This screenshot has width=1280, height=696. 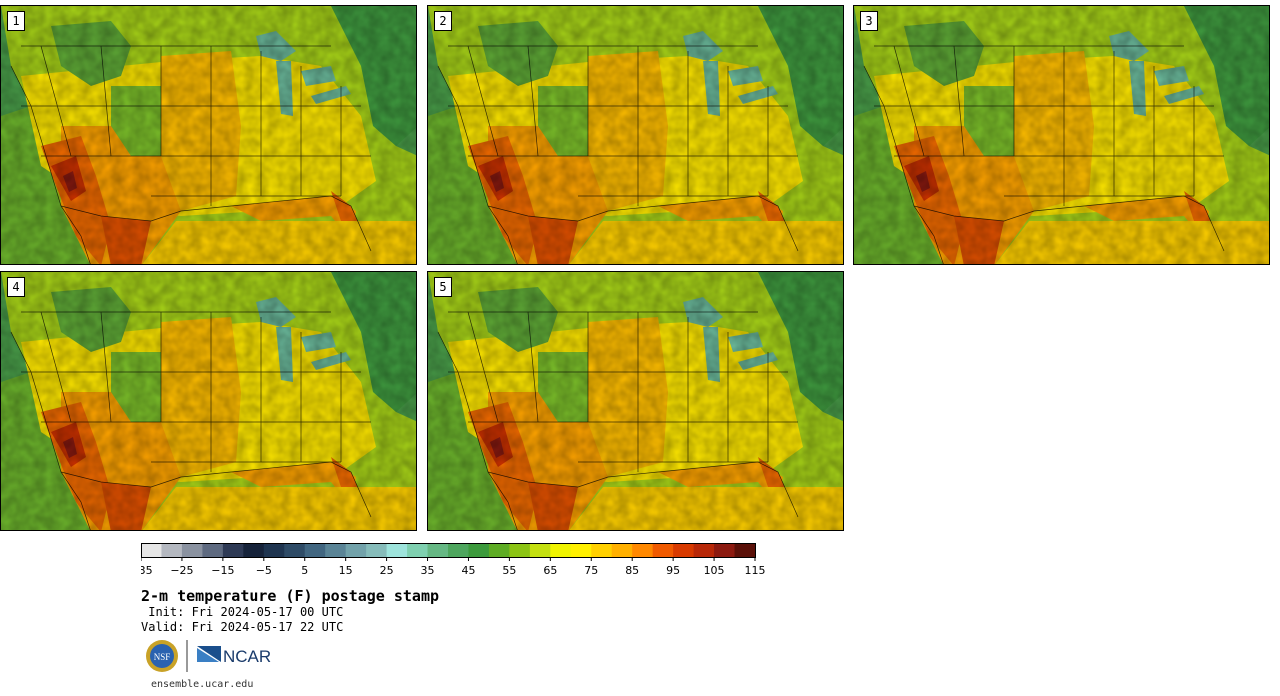 I want to click on colorbar-tick-label: 35, so click(x=428, y=570).